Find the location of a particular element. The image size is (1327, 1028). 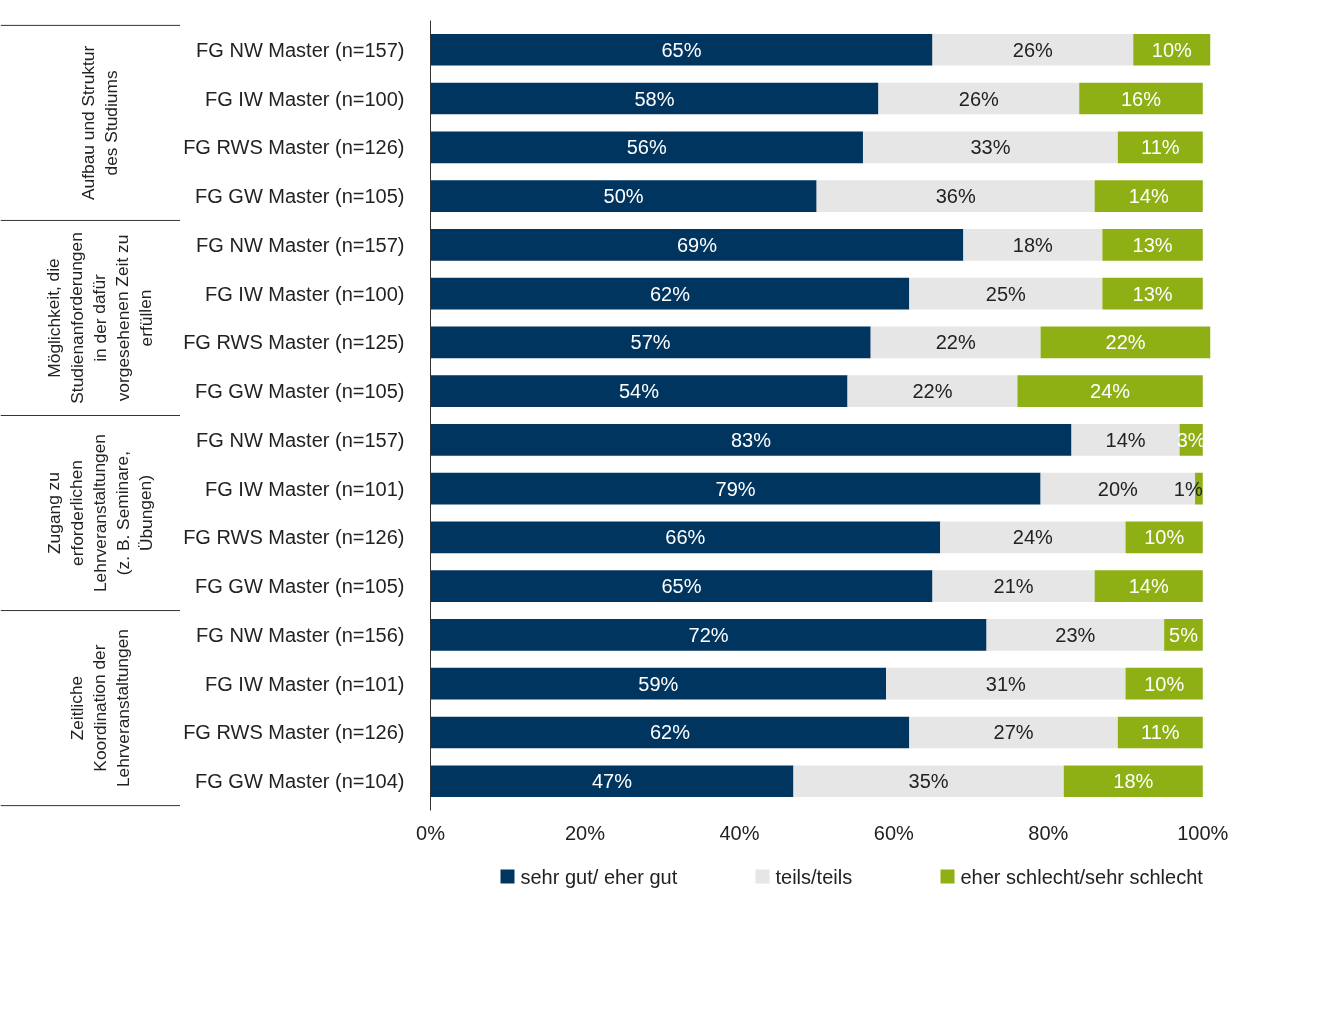

y-tick-label: FG NW Master (n=156) is located at coordinates (300, 634).